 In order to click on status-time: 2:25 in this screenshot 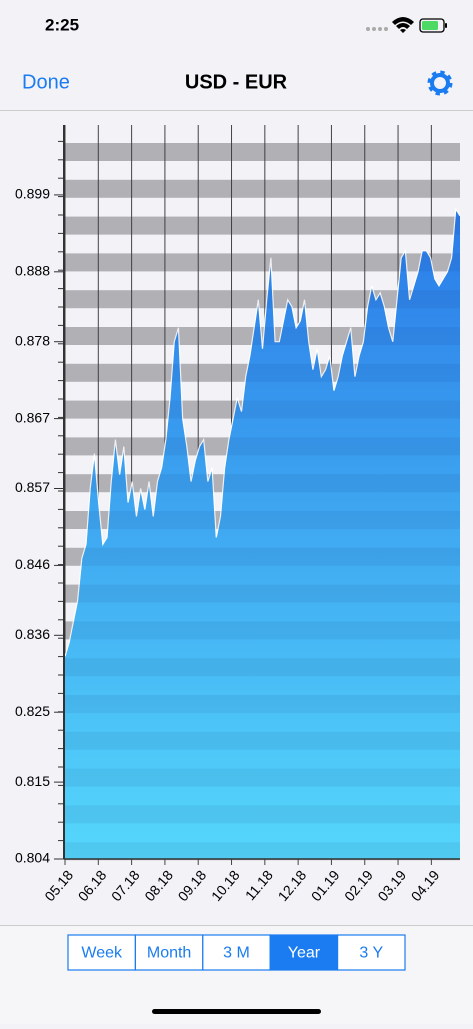, I will do `click(62, 24)`.